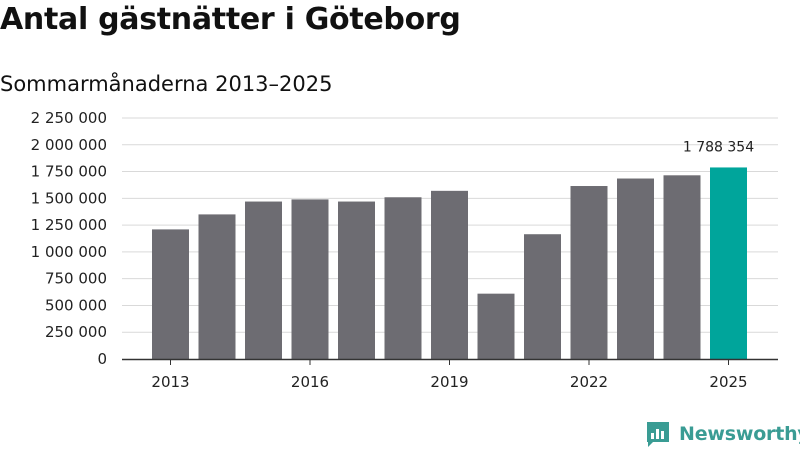  I want to click on bar-2021, so click(542, 296).